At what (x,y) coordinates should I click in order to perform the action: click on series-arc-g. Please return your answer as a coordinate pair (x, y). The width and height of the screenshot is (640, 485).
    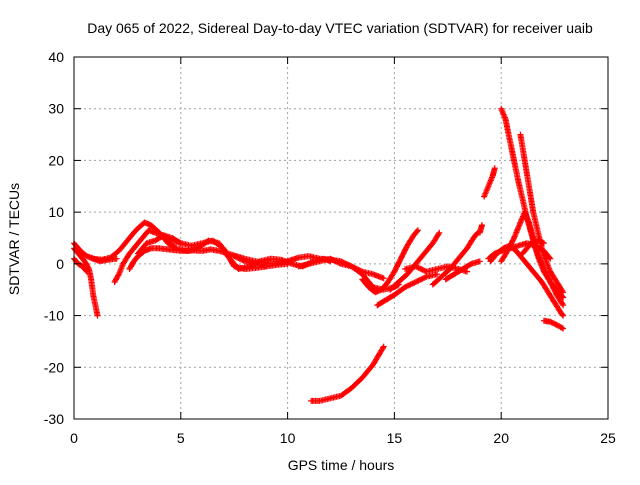
    Looking at the image, I should click on (202, 252).